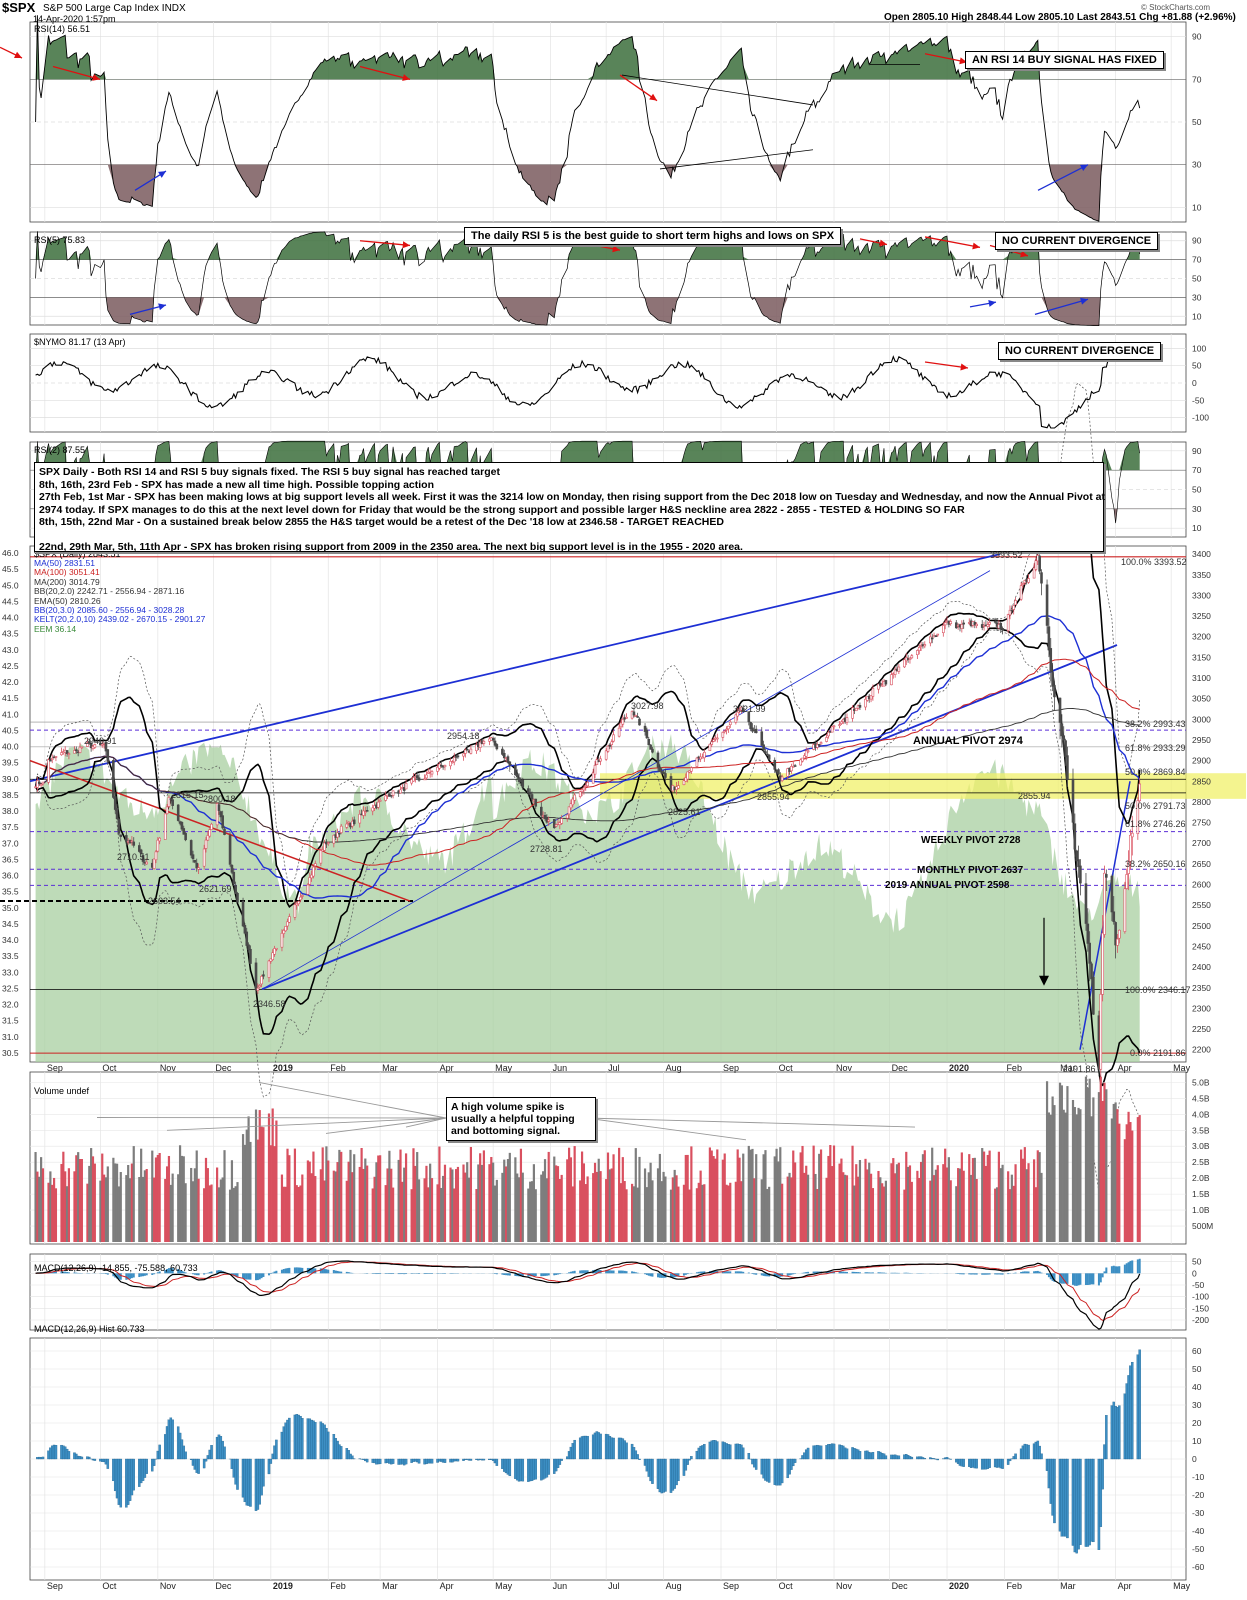 The height and width of the screenshot is (1600, 1247). Describe the element at coordinates (786, 1068) in the screenshot. I see `x-tick-label: Oct` at that location.